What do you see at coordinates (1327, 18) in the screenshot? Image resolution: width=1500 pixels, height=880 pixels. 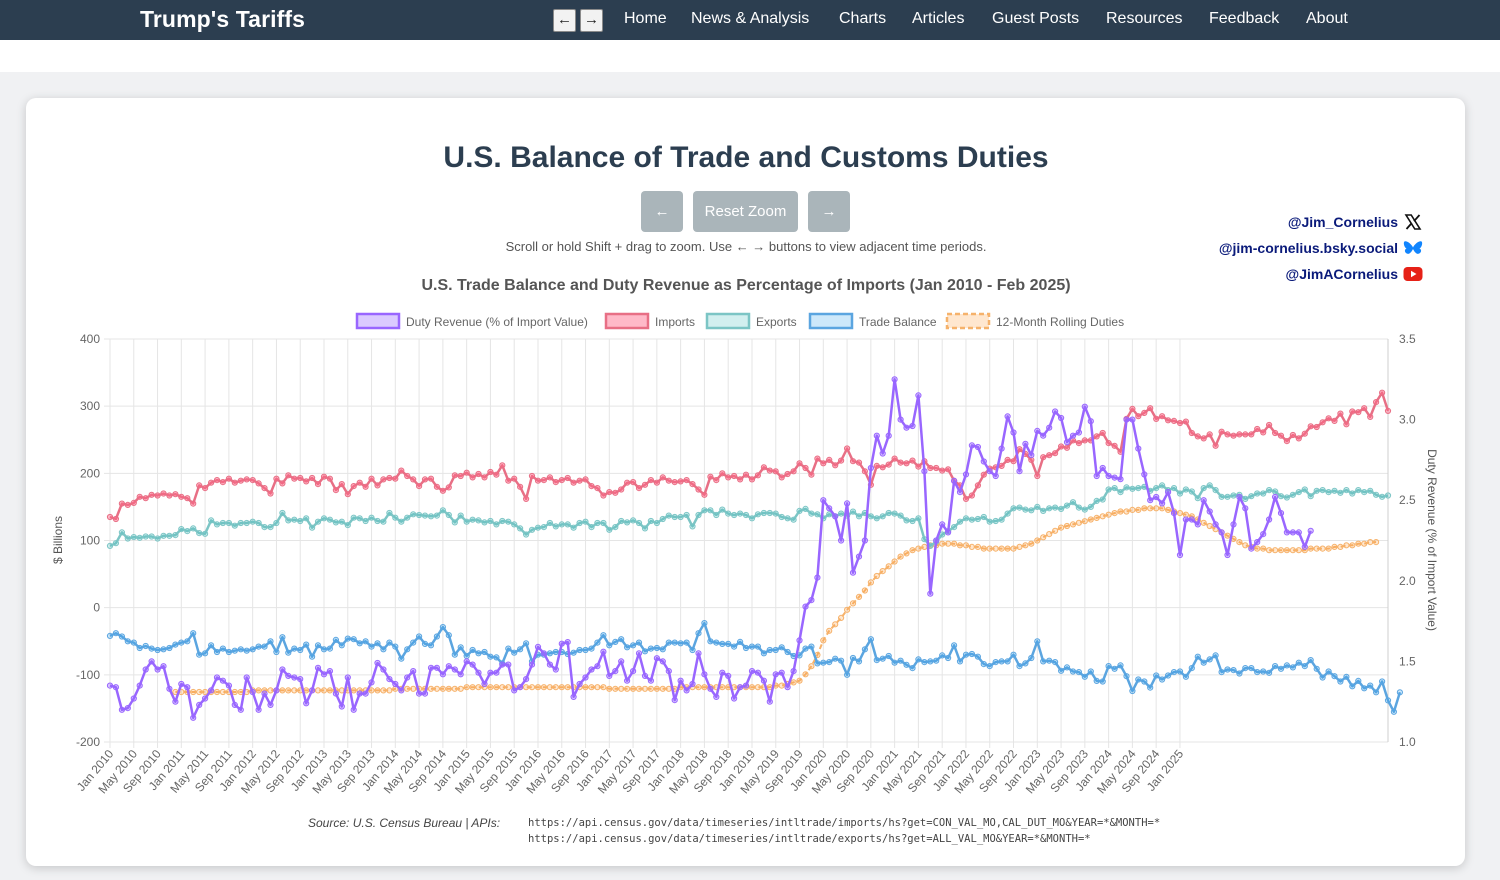 I see `nav-link-about: About` at bounding box center [1327, 18].